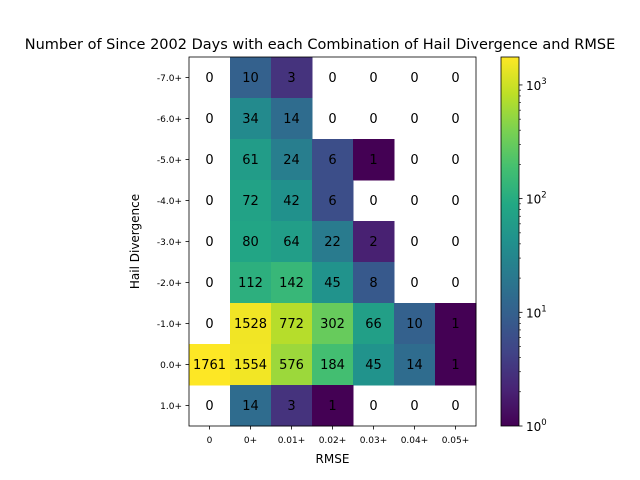 This screenshot has width=640, height=480. I want to click on x-tick-label: 0.01+, so click(292, 441).